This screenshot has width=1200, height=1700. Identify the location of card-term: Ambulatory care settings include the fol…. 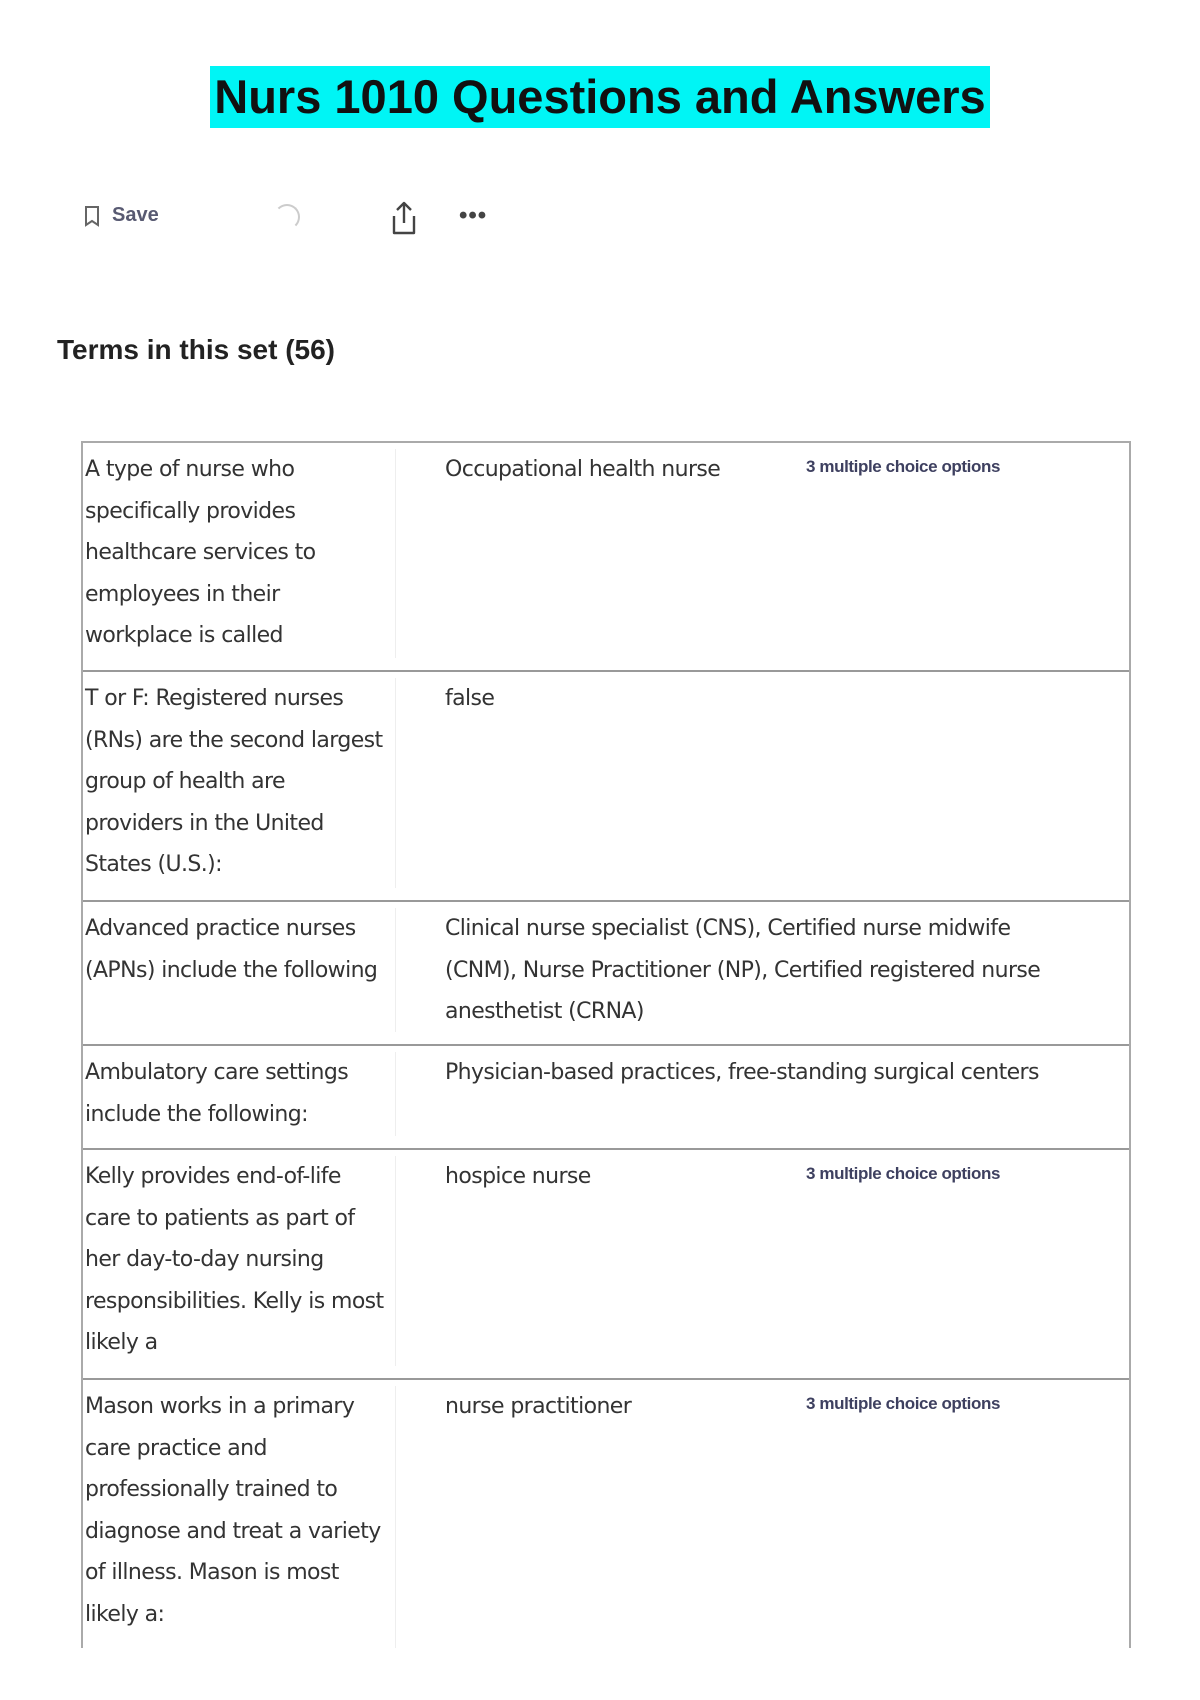
(217, 1093).